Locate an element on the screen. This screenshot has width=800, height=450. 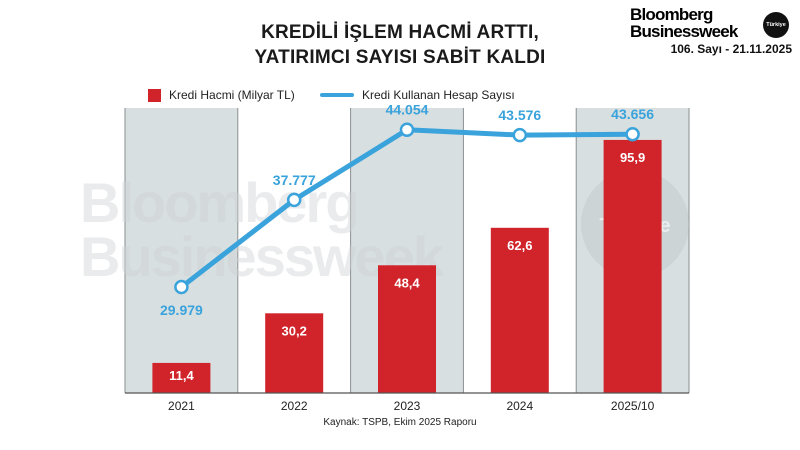
x-tick-label: 2023 is located at coordinates (407, 406).